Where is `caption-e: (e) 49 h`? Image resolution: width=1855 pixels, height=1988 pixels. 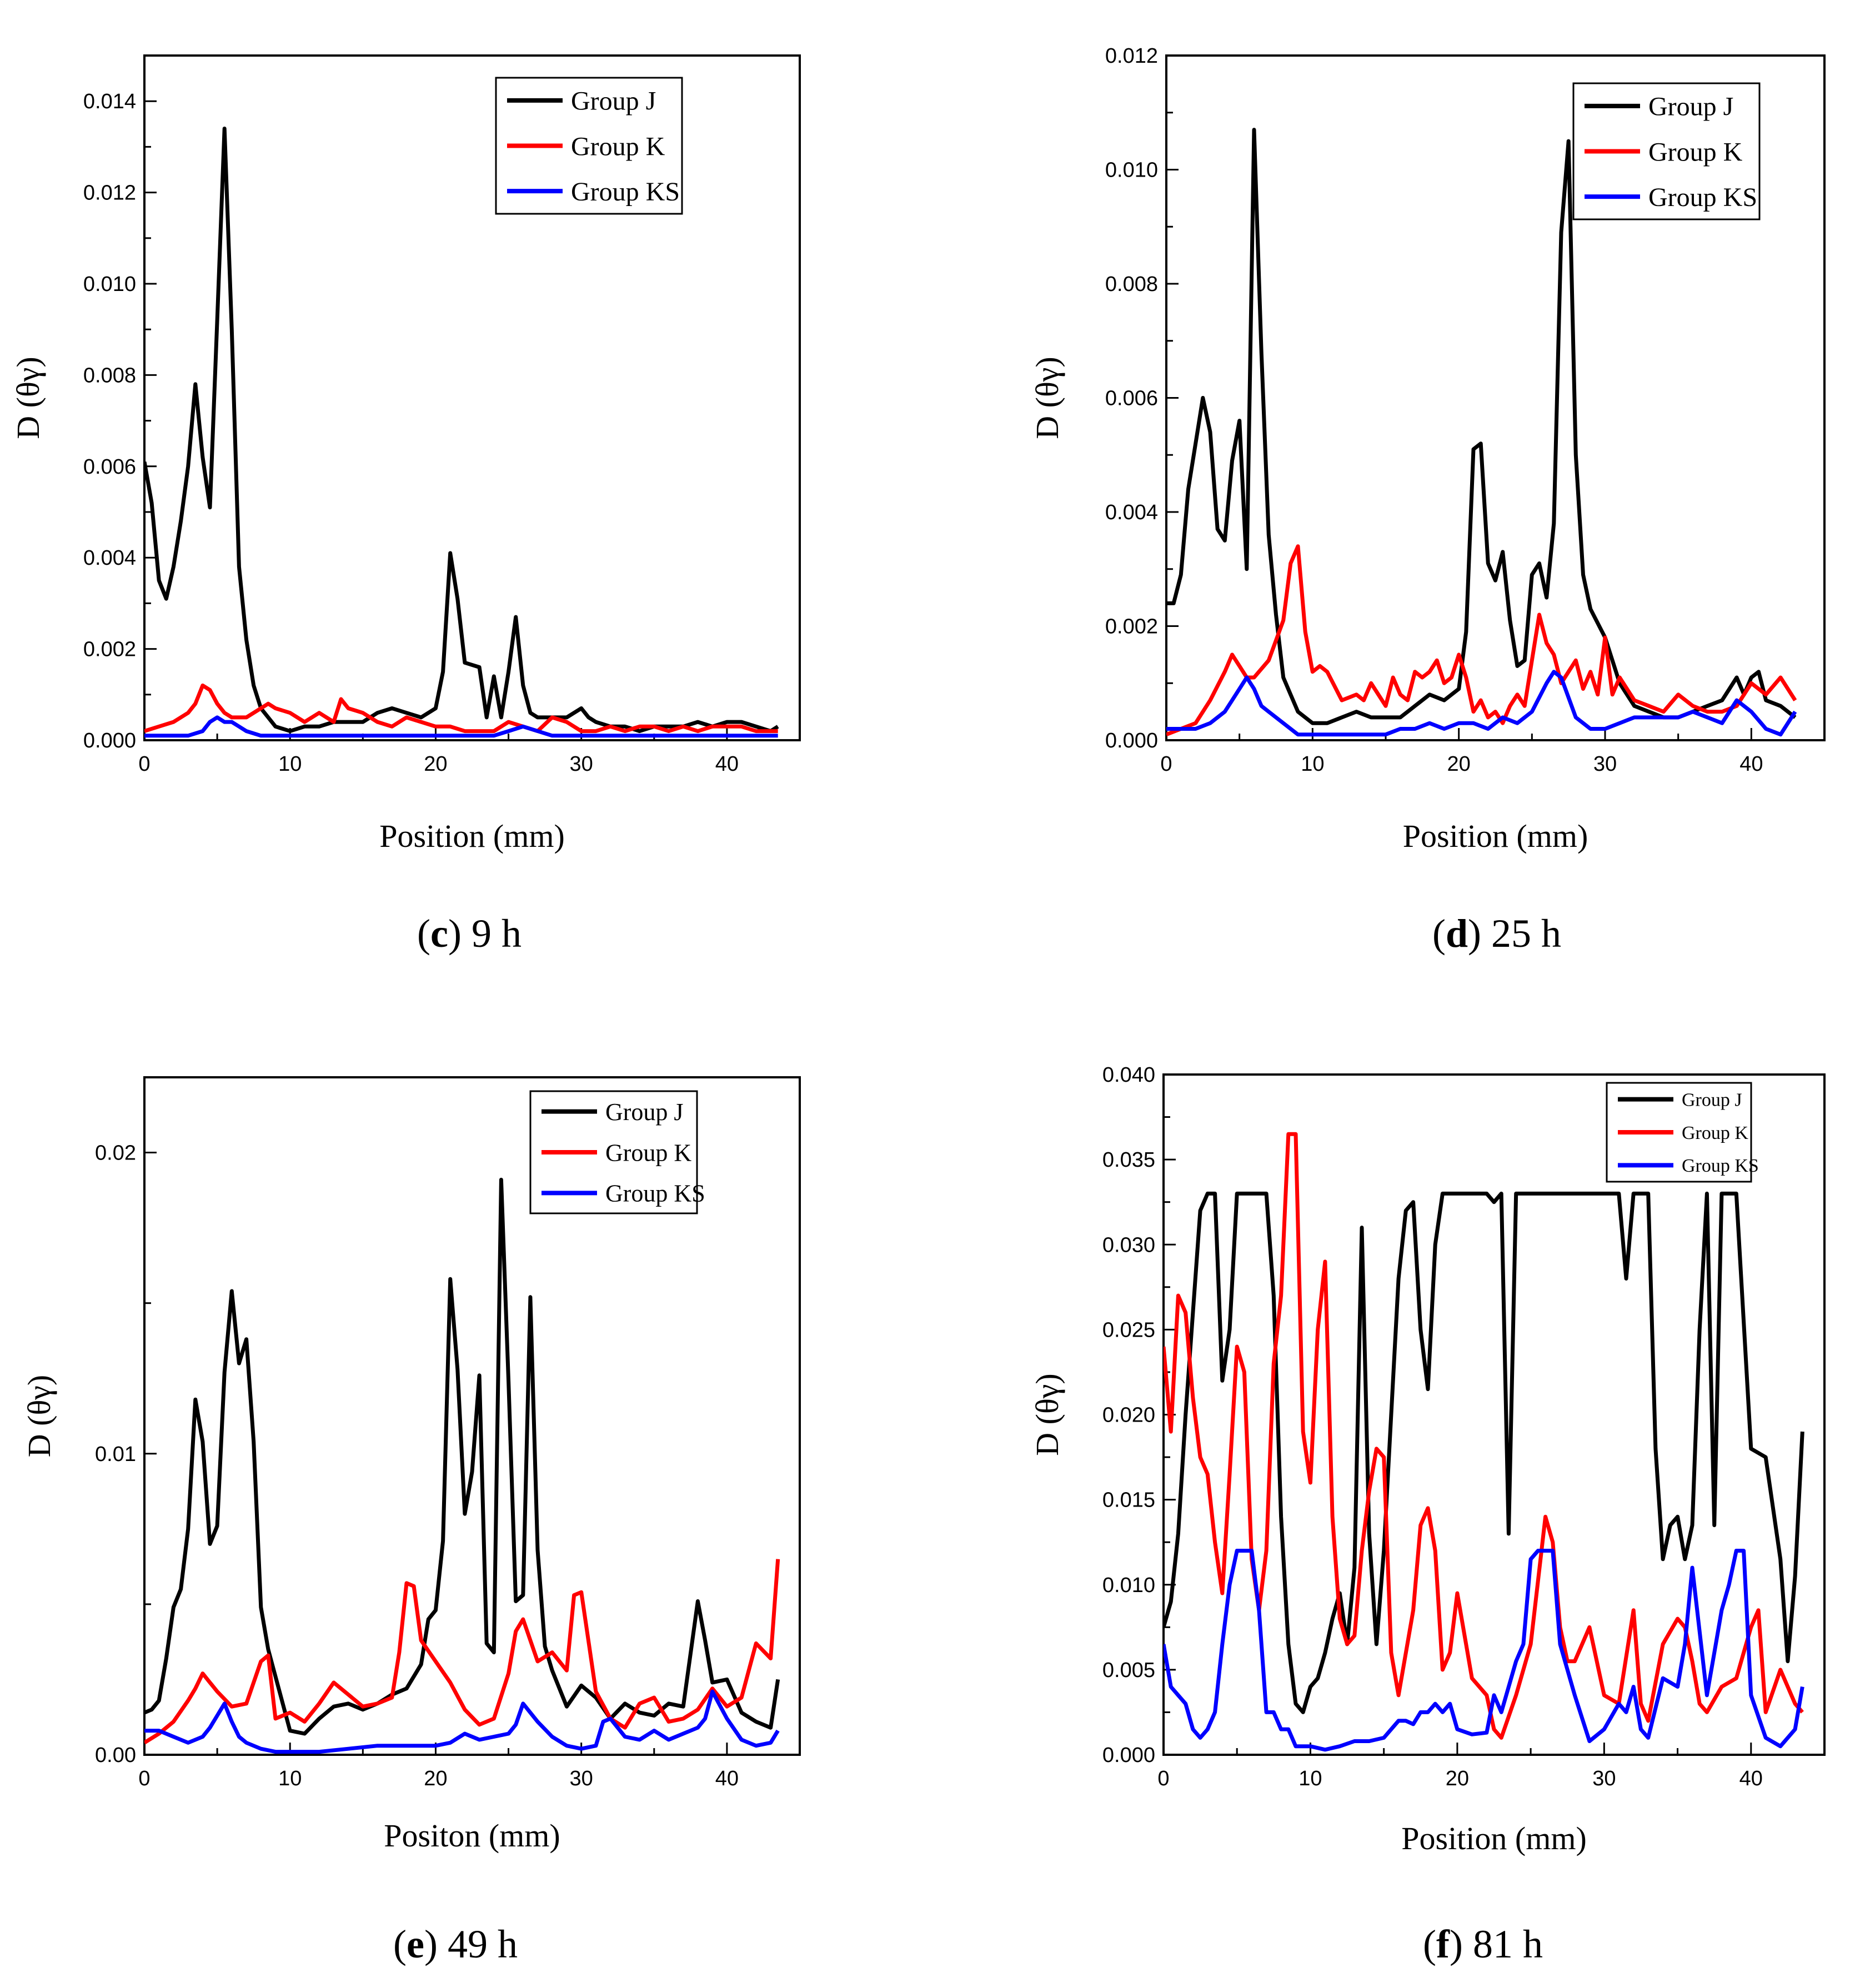
caption-e: (e) 49 h is located at coordinates (455, 1944).